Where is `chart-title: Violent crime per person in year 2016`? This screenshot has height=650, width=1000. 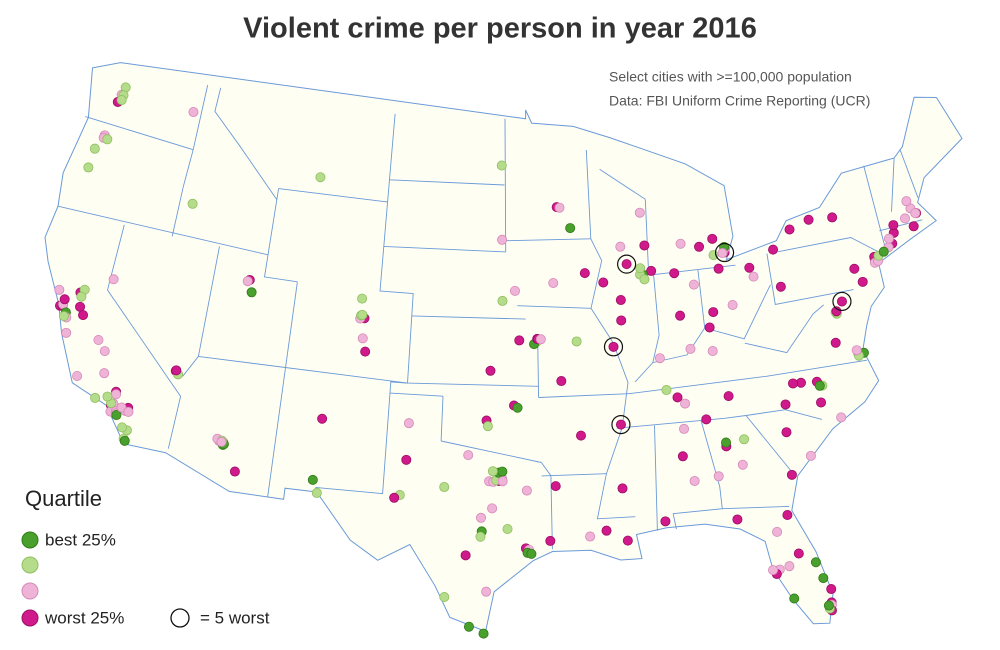
chart-title: Violent crime per person in year 2016 is located at coordinates (500, 29).